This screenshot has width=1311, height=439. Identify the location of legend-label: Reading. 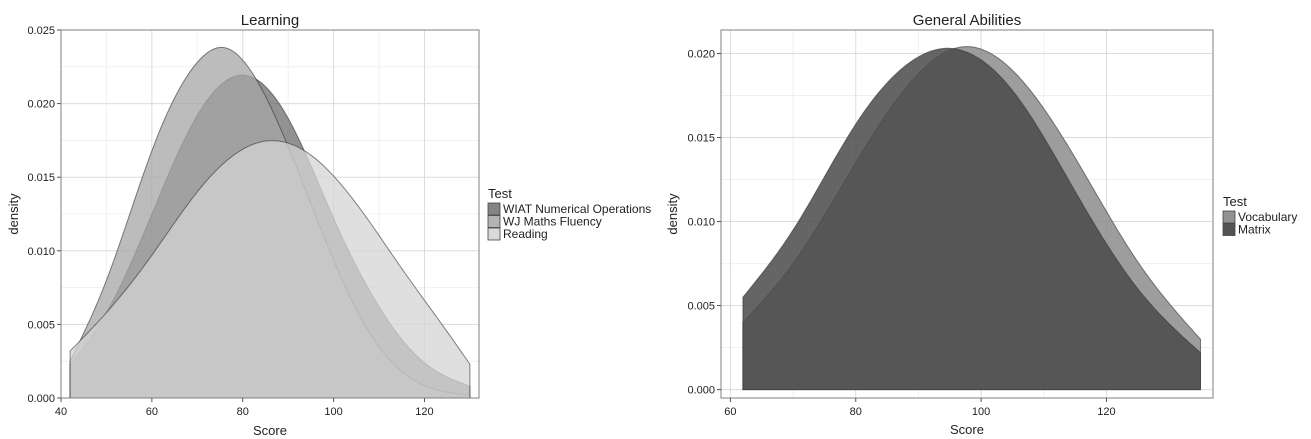
(525, 234).